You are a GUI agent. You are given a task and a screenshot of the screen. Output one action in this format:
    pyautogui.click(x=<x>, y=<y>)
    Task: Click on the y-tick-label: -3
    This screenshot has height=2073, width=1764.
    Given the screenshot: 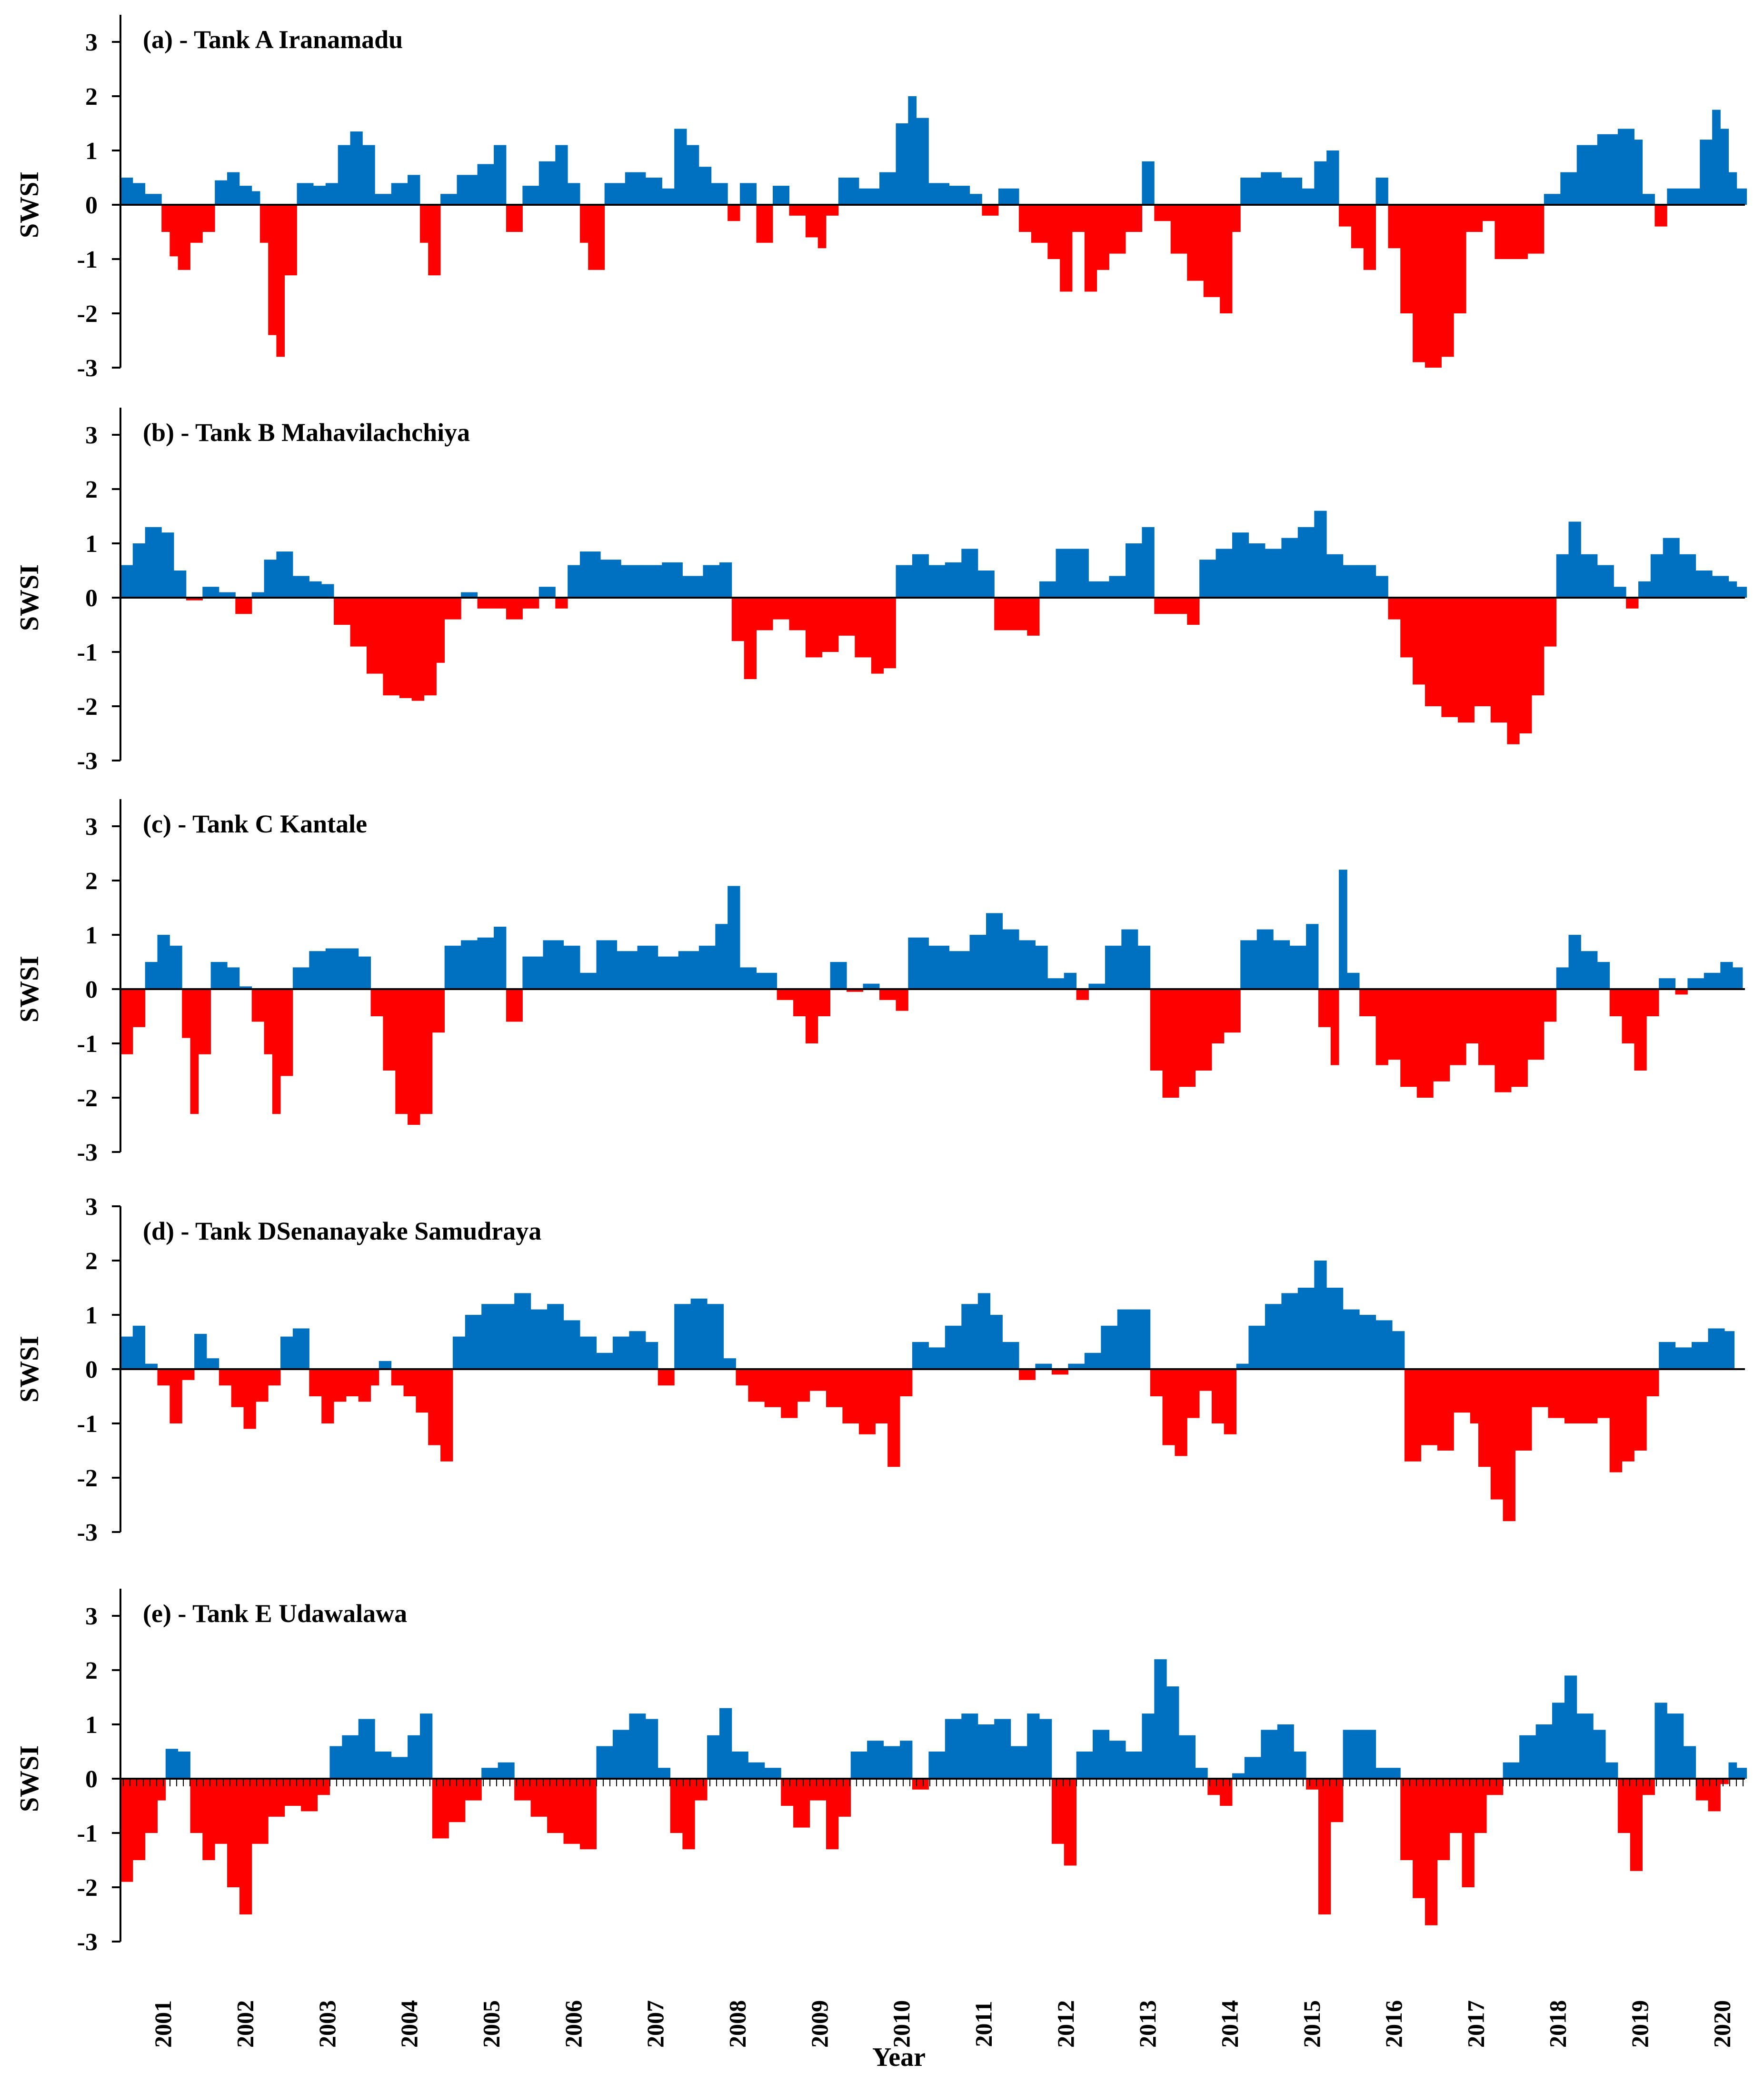 What is the action you would take?
    pyautogui.click(x=87, y=368)
    